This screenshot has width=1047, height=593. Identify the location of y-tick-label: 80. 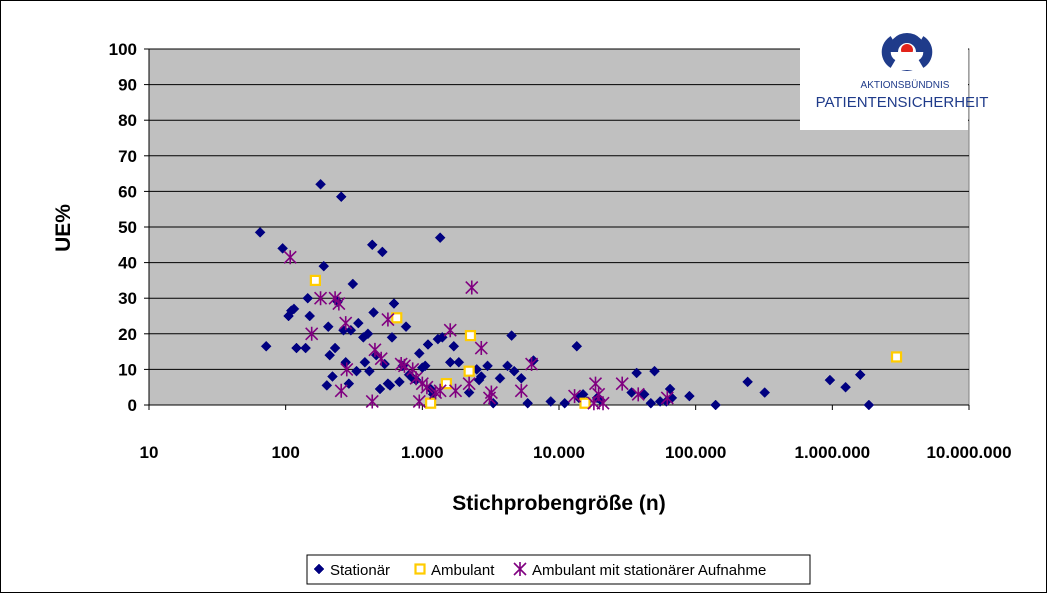
(127, 120).